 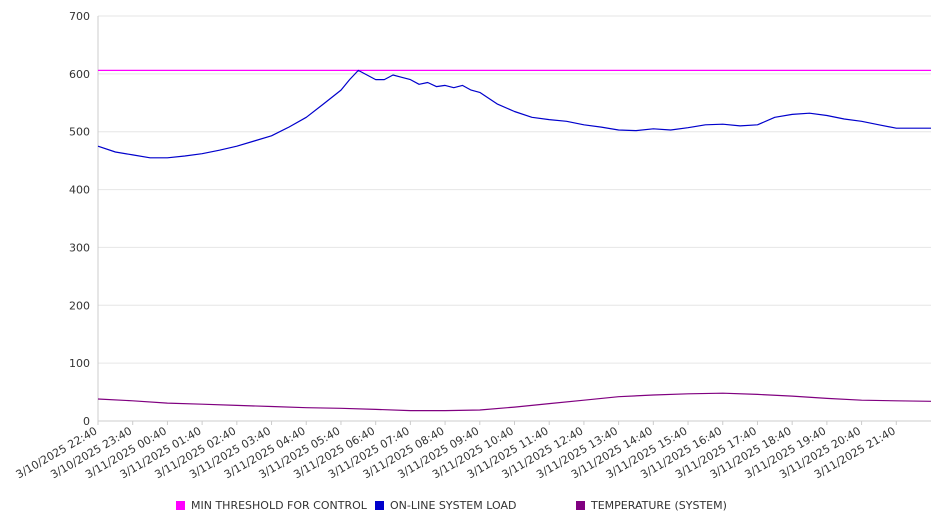 I want to click on legend-label: MIN THRESHOLD FOR CONTROL, so click(x=279, y=505).